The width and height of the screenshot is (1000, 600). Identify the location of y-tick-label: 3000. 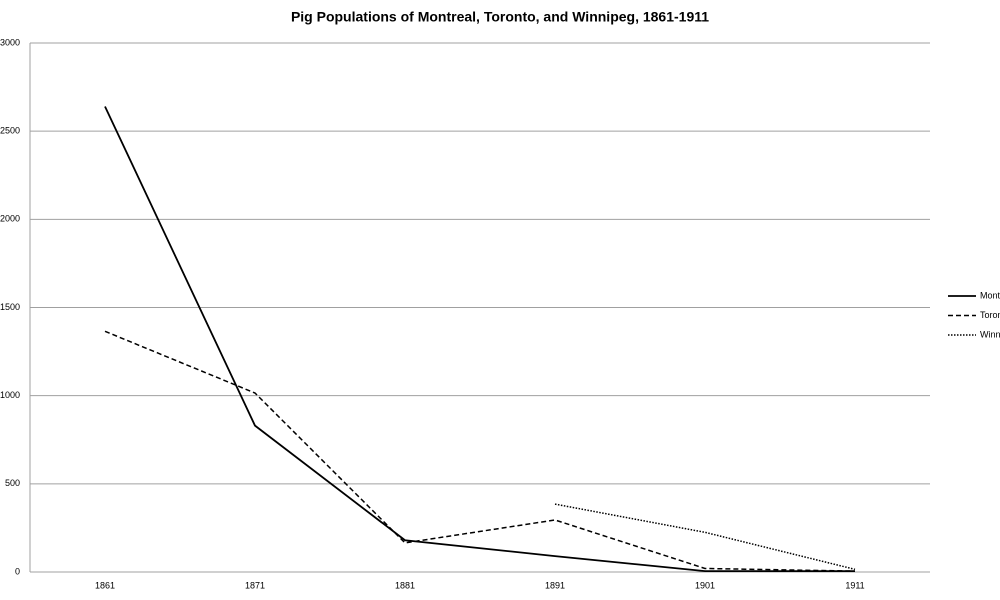
(10, 42).